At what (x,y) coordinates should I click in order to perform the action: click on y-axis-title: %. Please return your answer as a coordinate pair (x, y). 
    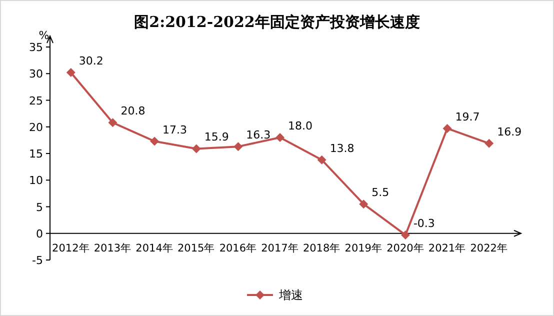
    Looking at the image, I should click on (44, 35).